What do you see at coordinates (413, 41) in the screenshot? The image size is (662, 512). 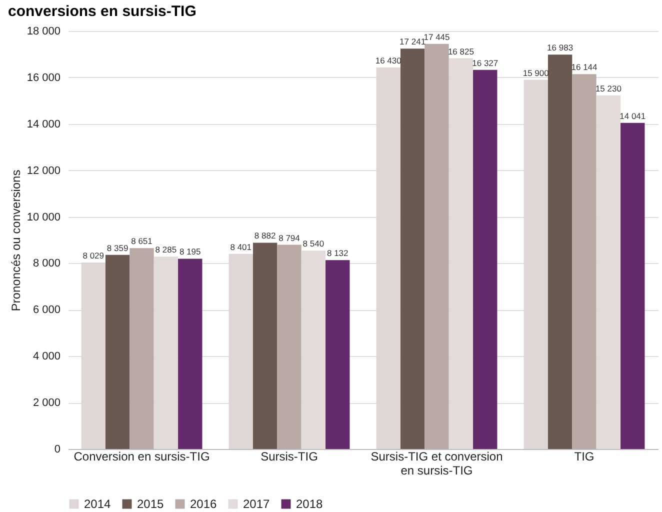 I see `data-label: 17 241` at bounding box center [413, 41].